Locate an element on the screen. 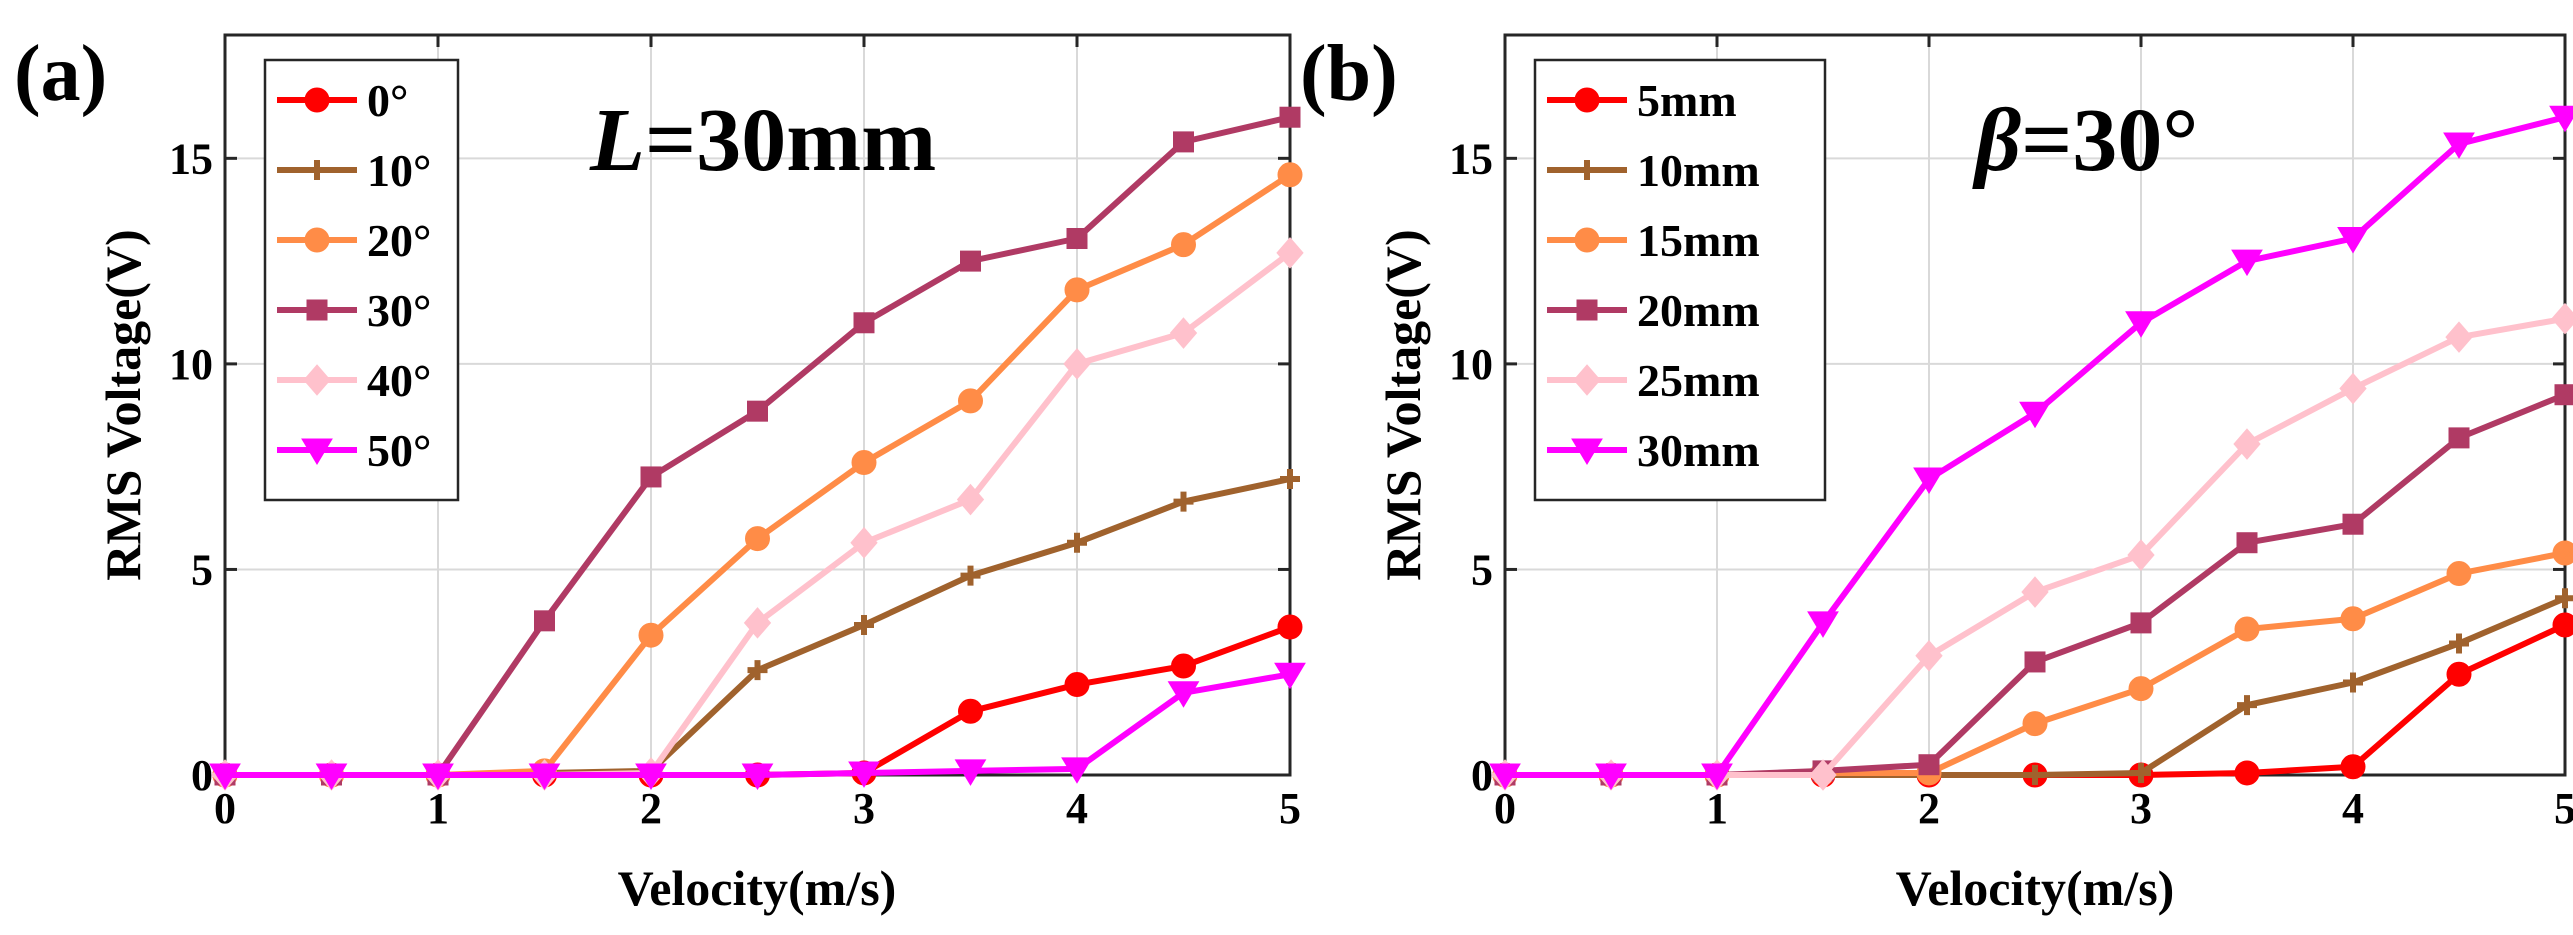 This screenshot has height=935, width=2573. annotation-value: =30° is located at coordinates (2109, 140).